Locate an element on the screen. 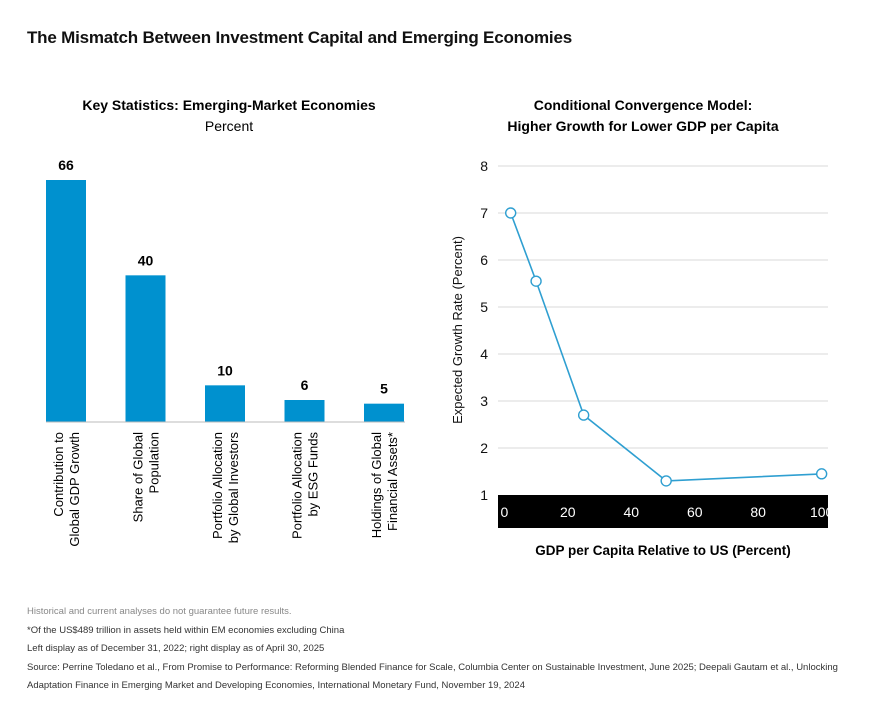 This screenshot has width=885, height=719. y-tick-layer: 1 2 3 4 5 6 7 8 is located at coordinates (484, 330).